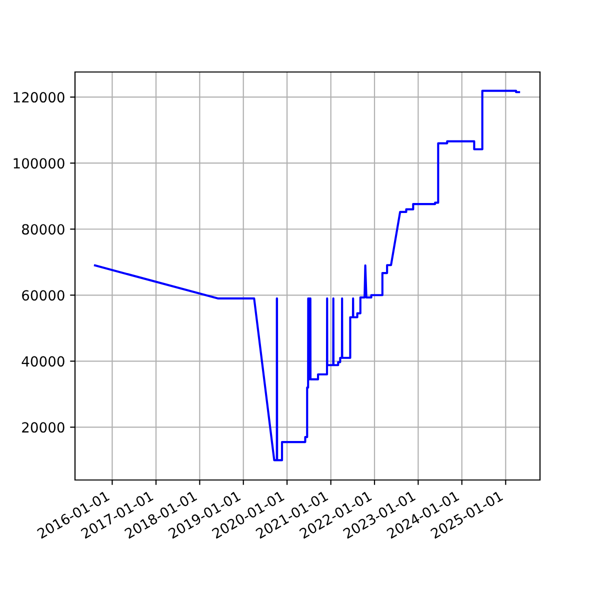 The width and height of the screenshot is (600, 600). Describe the element at coordinates (43, 295) in the screenshot. I see `y-tick-label: 60000` at that location.